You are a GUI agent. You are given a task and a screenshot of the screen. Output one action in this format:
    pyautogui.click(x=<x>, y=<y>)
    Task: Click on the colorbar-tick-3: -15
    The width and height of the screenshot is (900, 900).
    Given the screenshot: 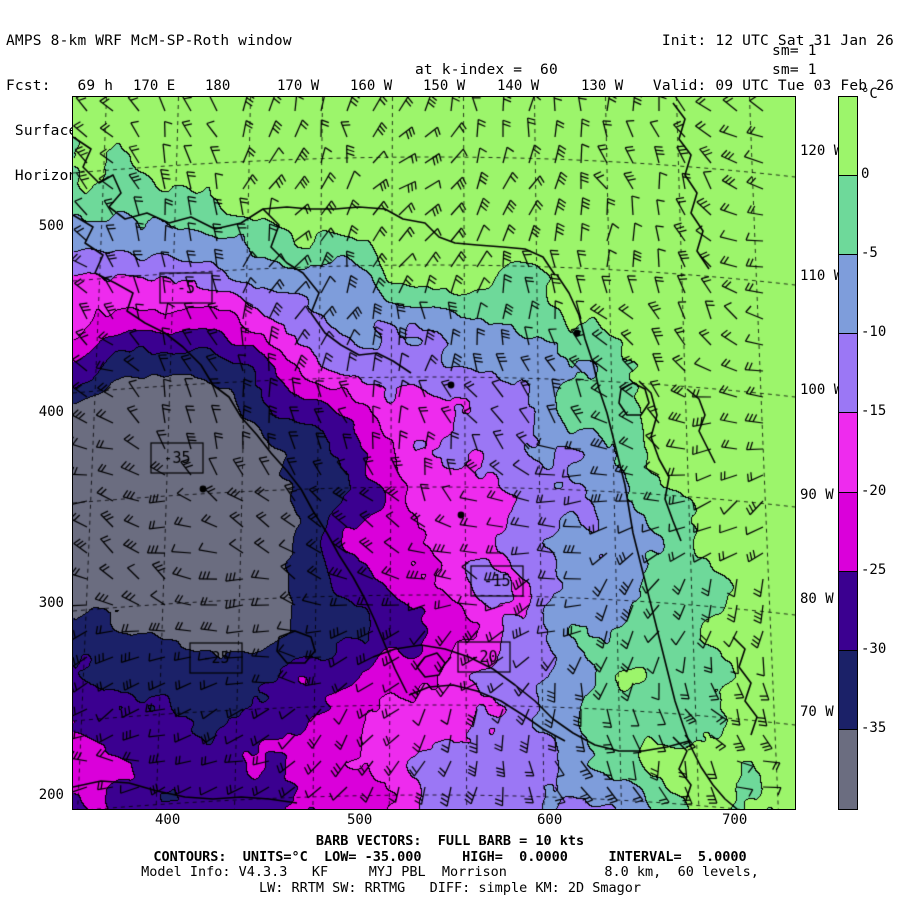 What is the action you would take?
    pyautogui.click(x=874, y=411)
    